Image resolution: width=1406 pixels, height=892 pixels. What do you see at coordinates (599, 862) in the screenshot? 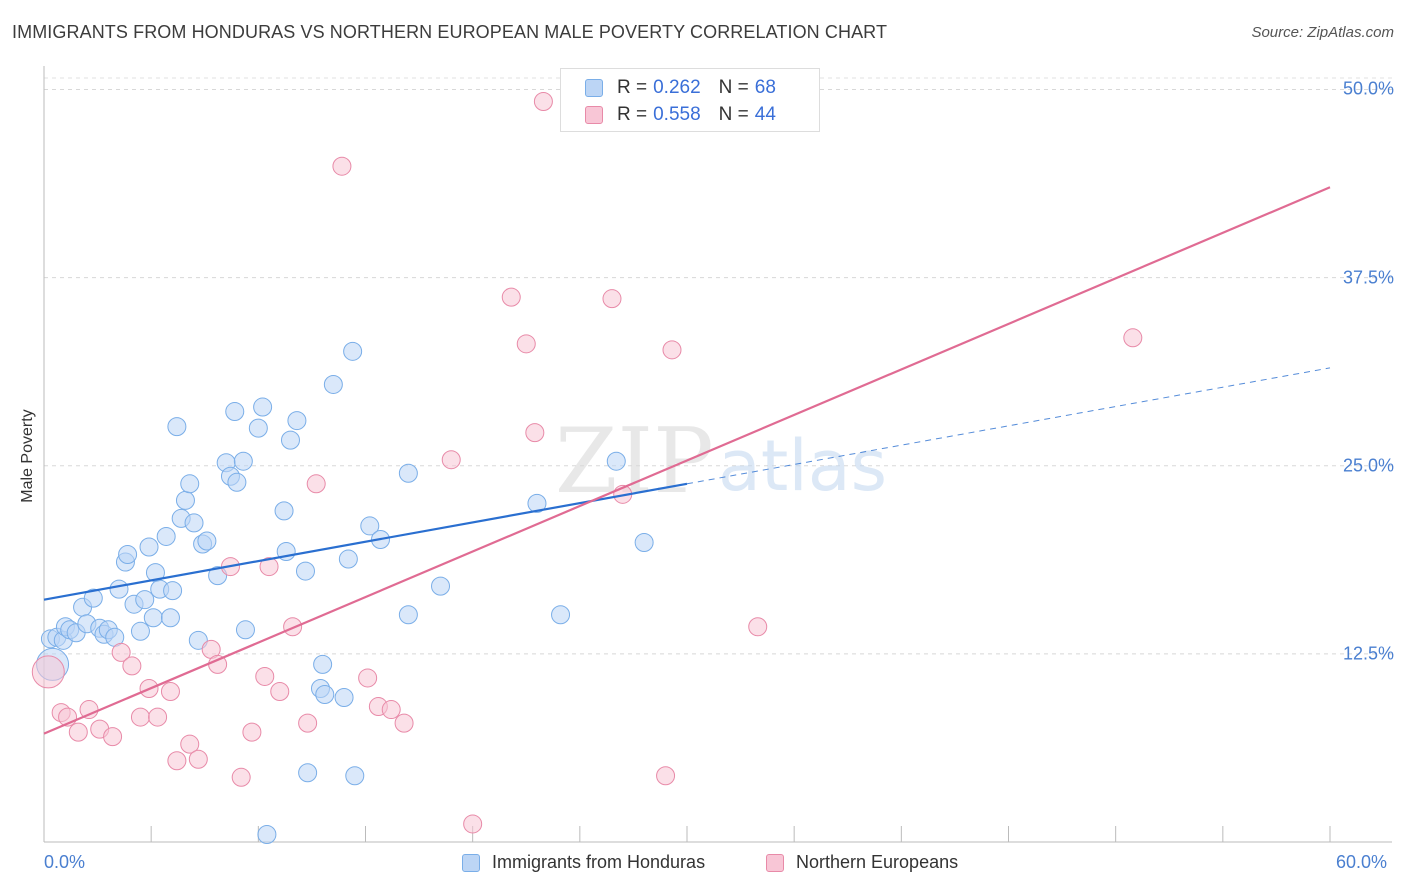
I see `bottom-legend-label-honduras: Immigrants from Honduras` at bounding box center [599, 862].